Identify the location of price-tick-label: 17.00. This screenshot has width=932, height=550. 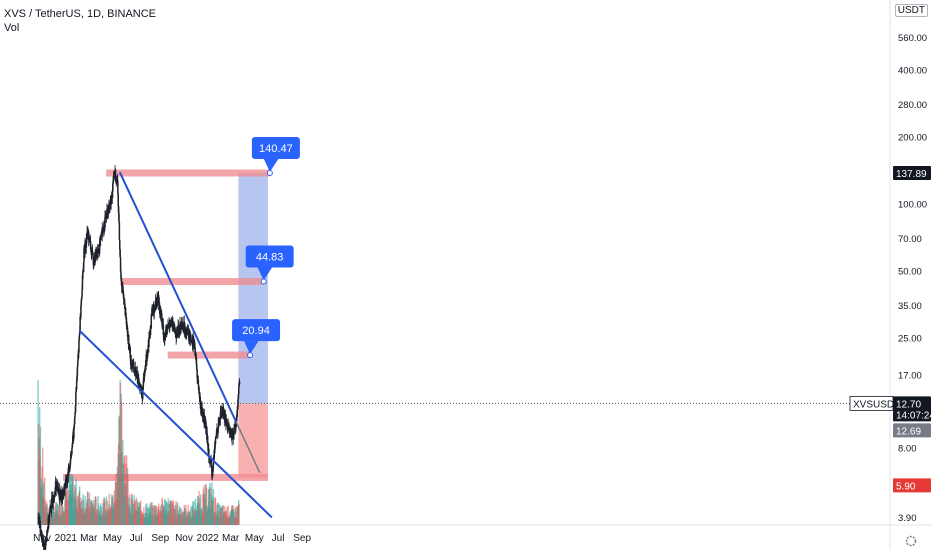
(910, 376).